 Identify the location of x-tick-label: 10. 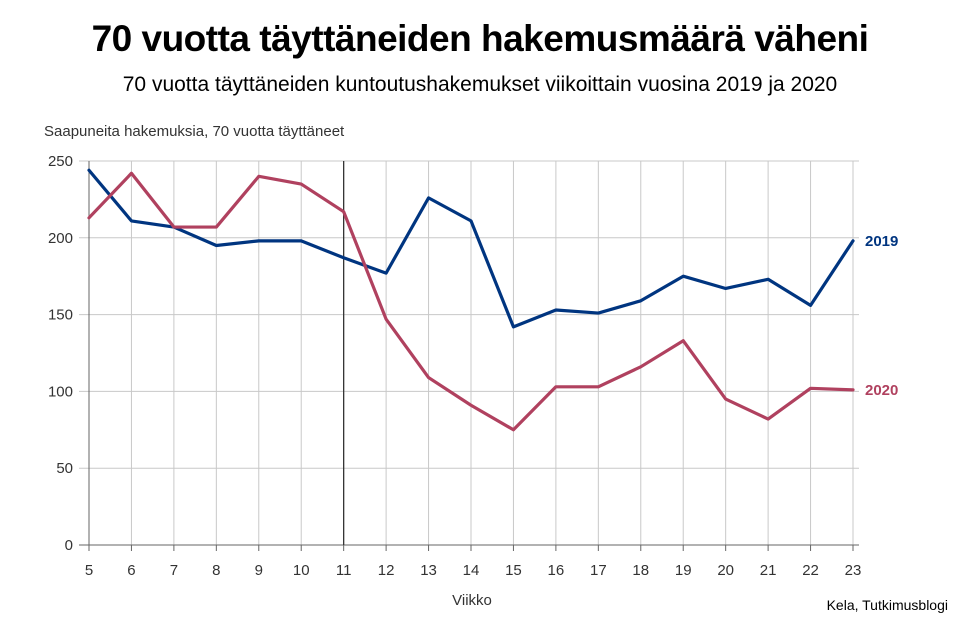
(301, 570).